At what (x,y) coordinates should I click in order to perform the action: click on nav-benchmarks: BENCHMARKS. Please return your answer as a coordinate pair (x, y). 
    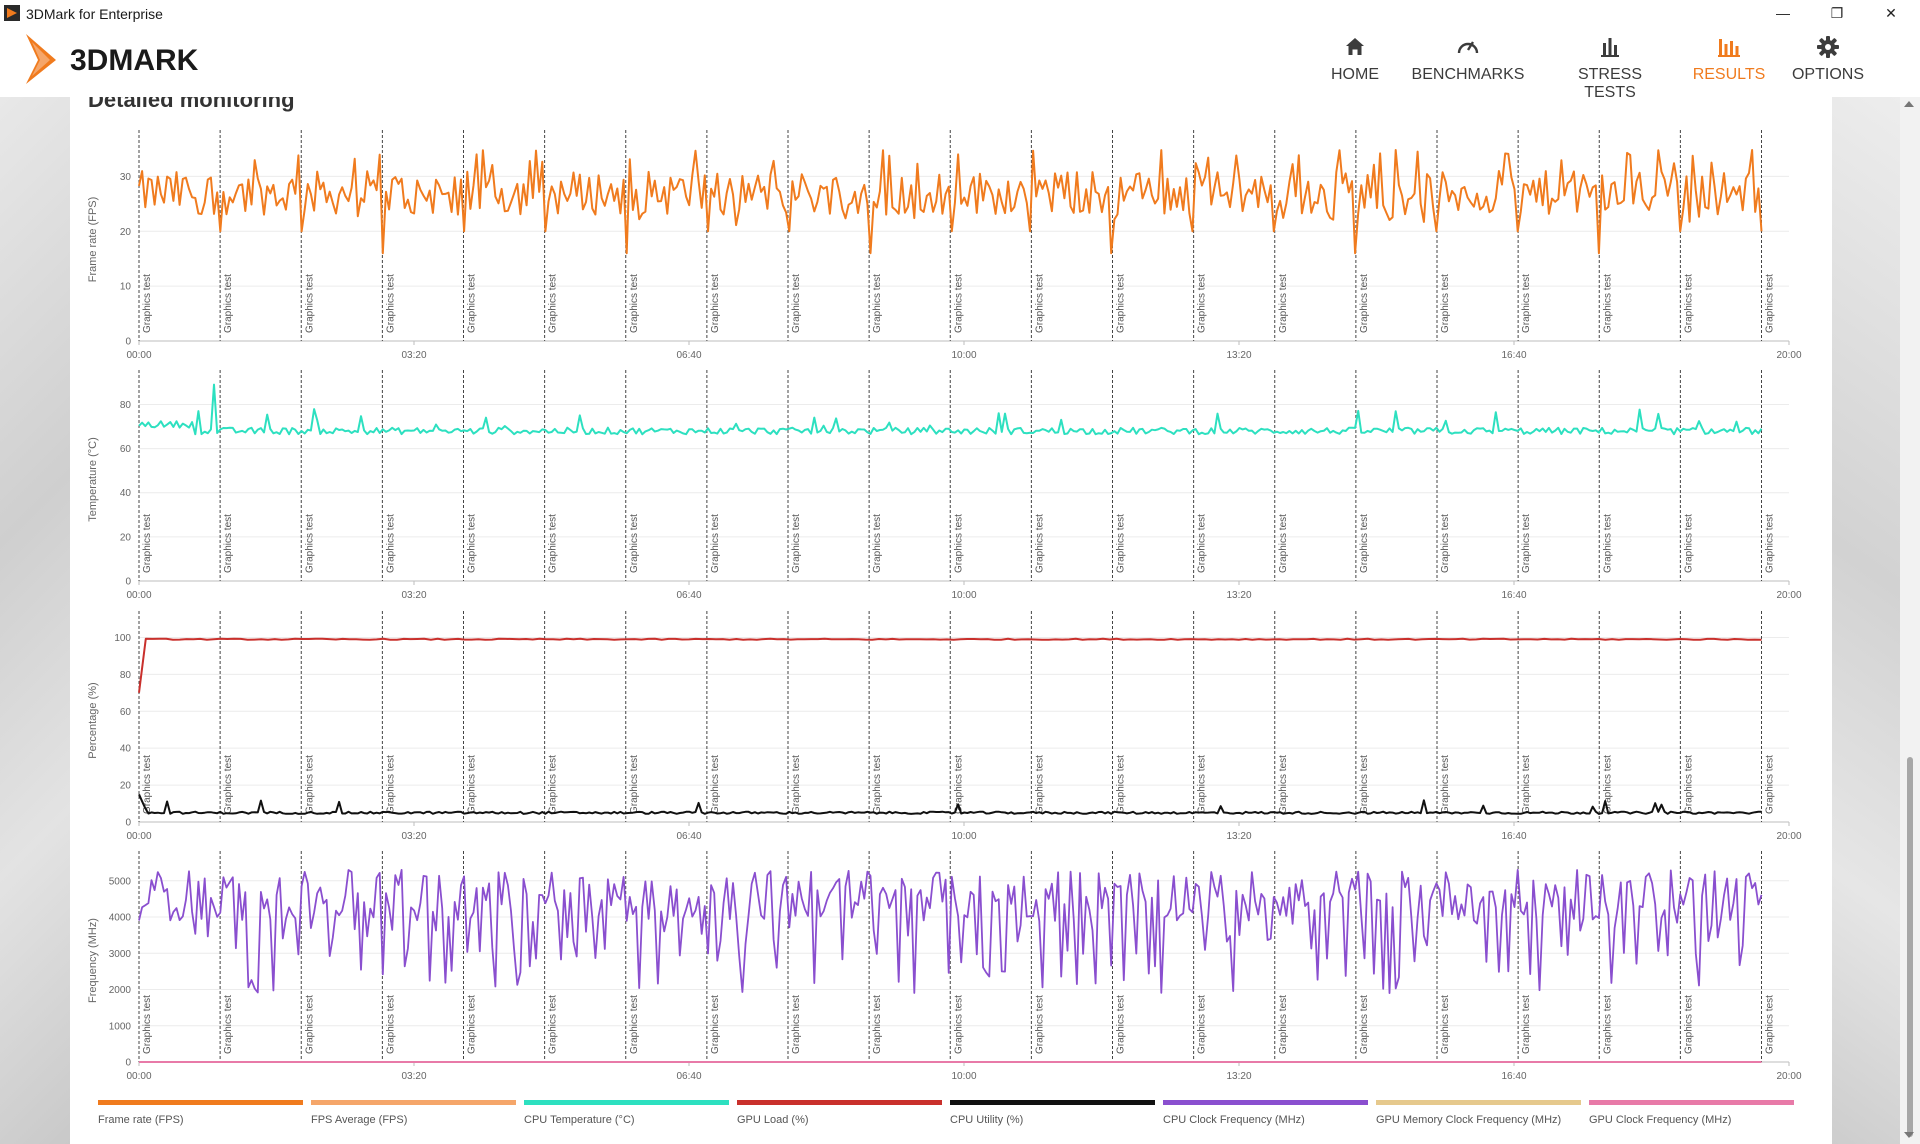
    Looking at the image, I should click on (1468, 63).